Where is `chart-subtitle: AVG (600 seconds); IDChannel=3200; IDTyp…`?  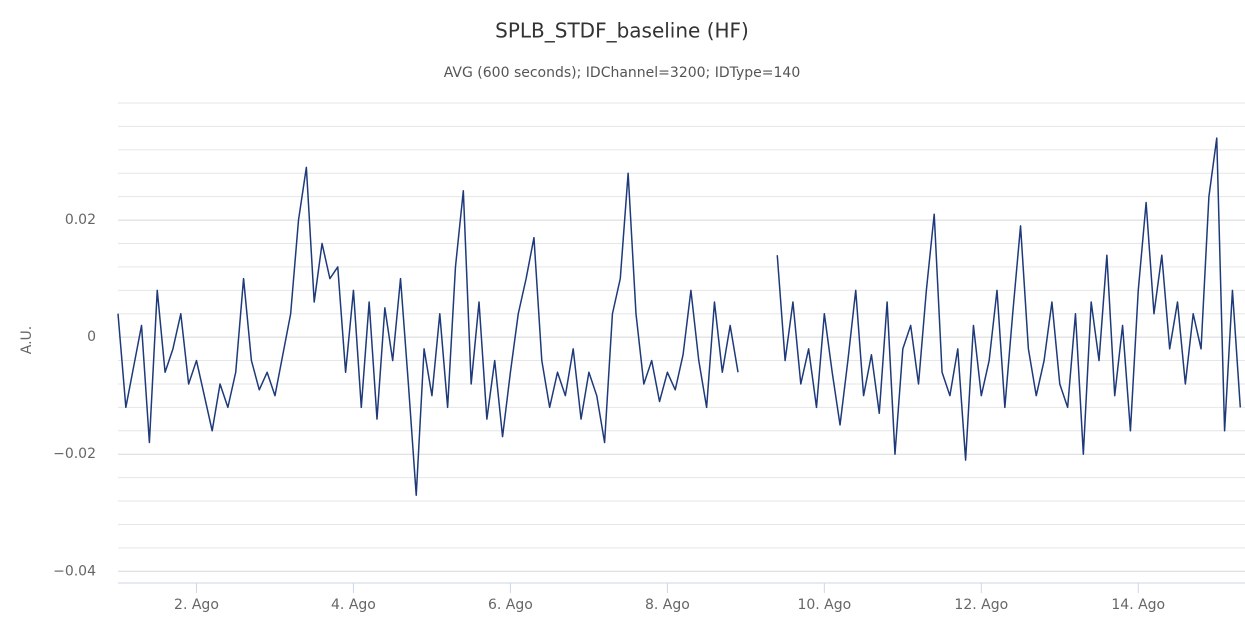
chart-subtitle: AVG (600 seconds); IDChannel=3200; IDTyp… is located at coordinates (622, 73).